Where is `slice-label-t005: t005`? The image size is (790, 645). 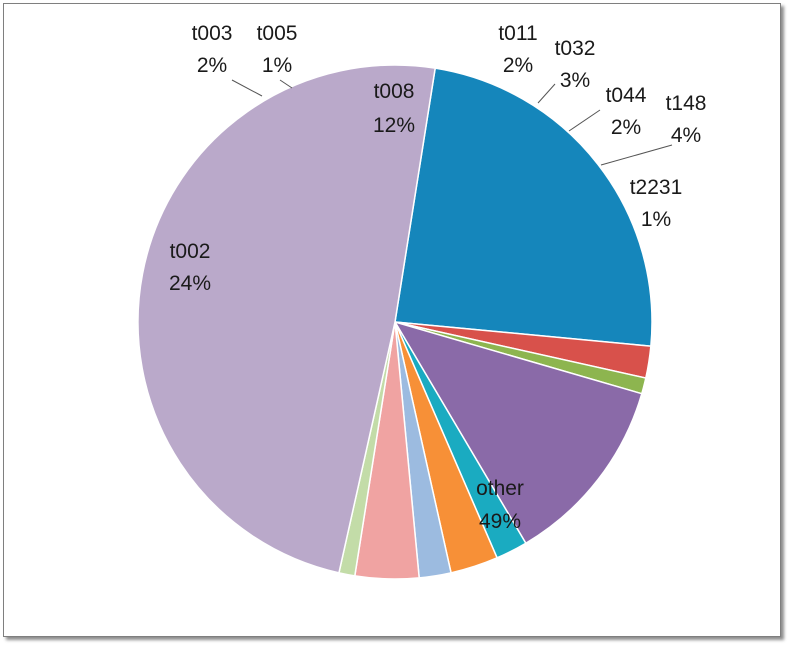
slice-label-t005: t005 is located at coordinates (277, 33).